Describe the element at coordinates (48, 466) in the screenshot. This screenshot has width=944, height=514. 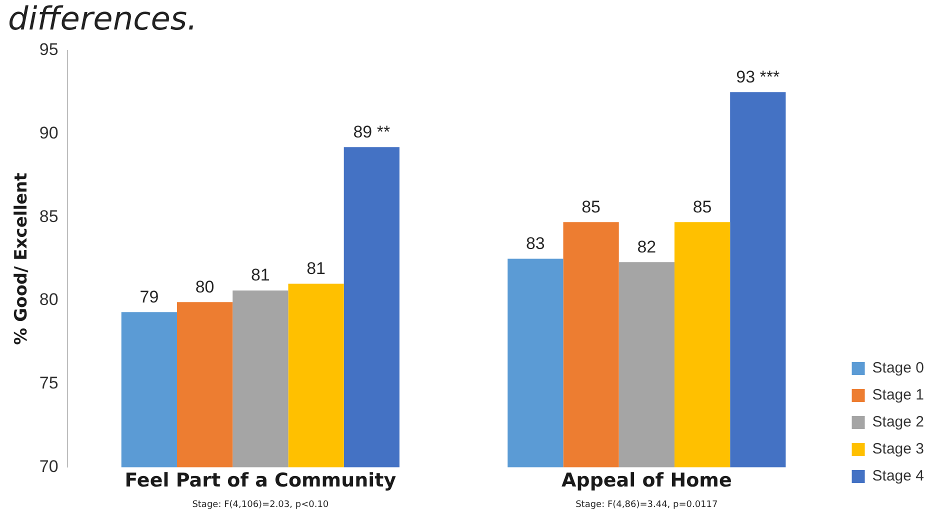
I see `y-tick-label: 70` at that location.